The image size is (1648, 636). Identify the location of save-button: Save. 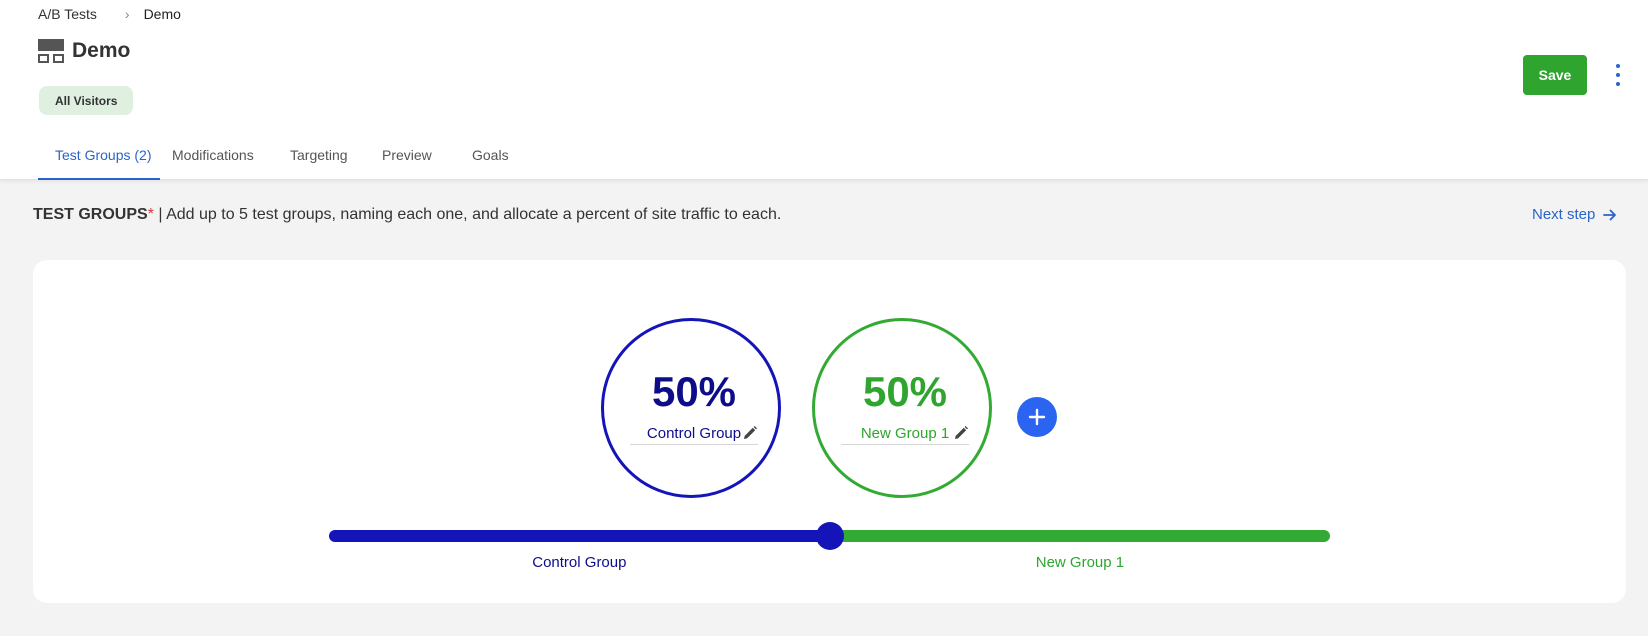
(1555, 75).